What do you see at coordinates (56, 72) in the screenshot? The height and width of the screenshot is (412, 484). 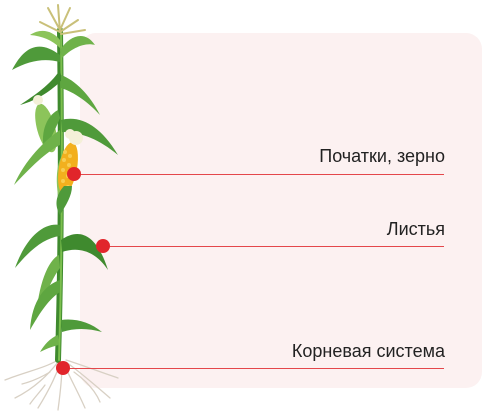 I see `upper-leaves` at bounding box center [56, 72].